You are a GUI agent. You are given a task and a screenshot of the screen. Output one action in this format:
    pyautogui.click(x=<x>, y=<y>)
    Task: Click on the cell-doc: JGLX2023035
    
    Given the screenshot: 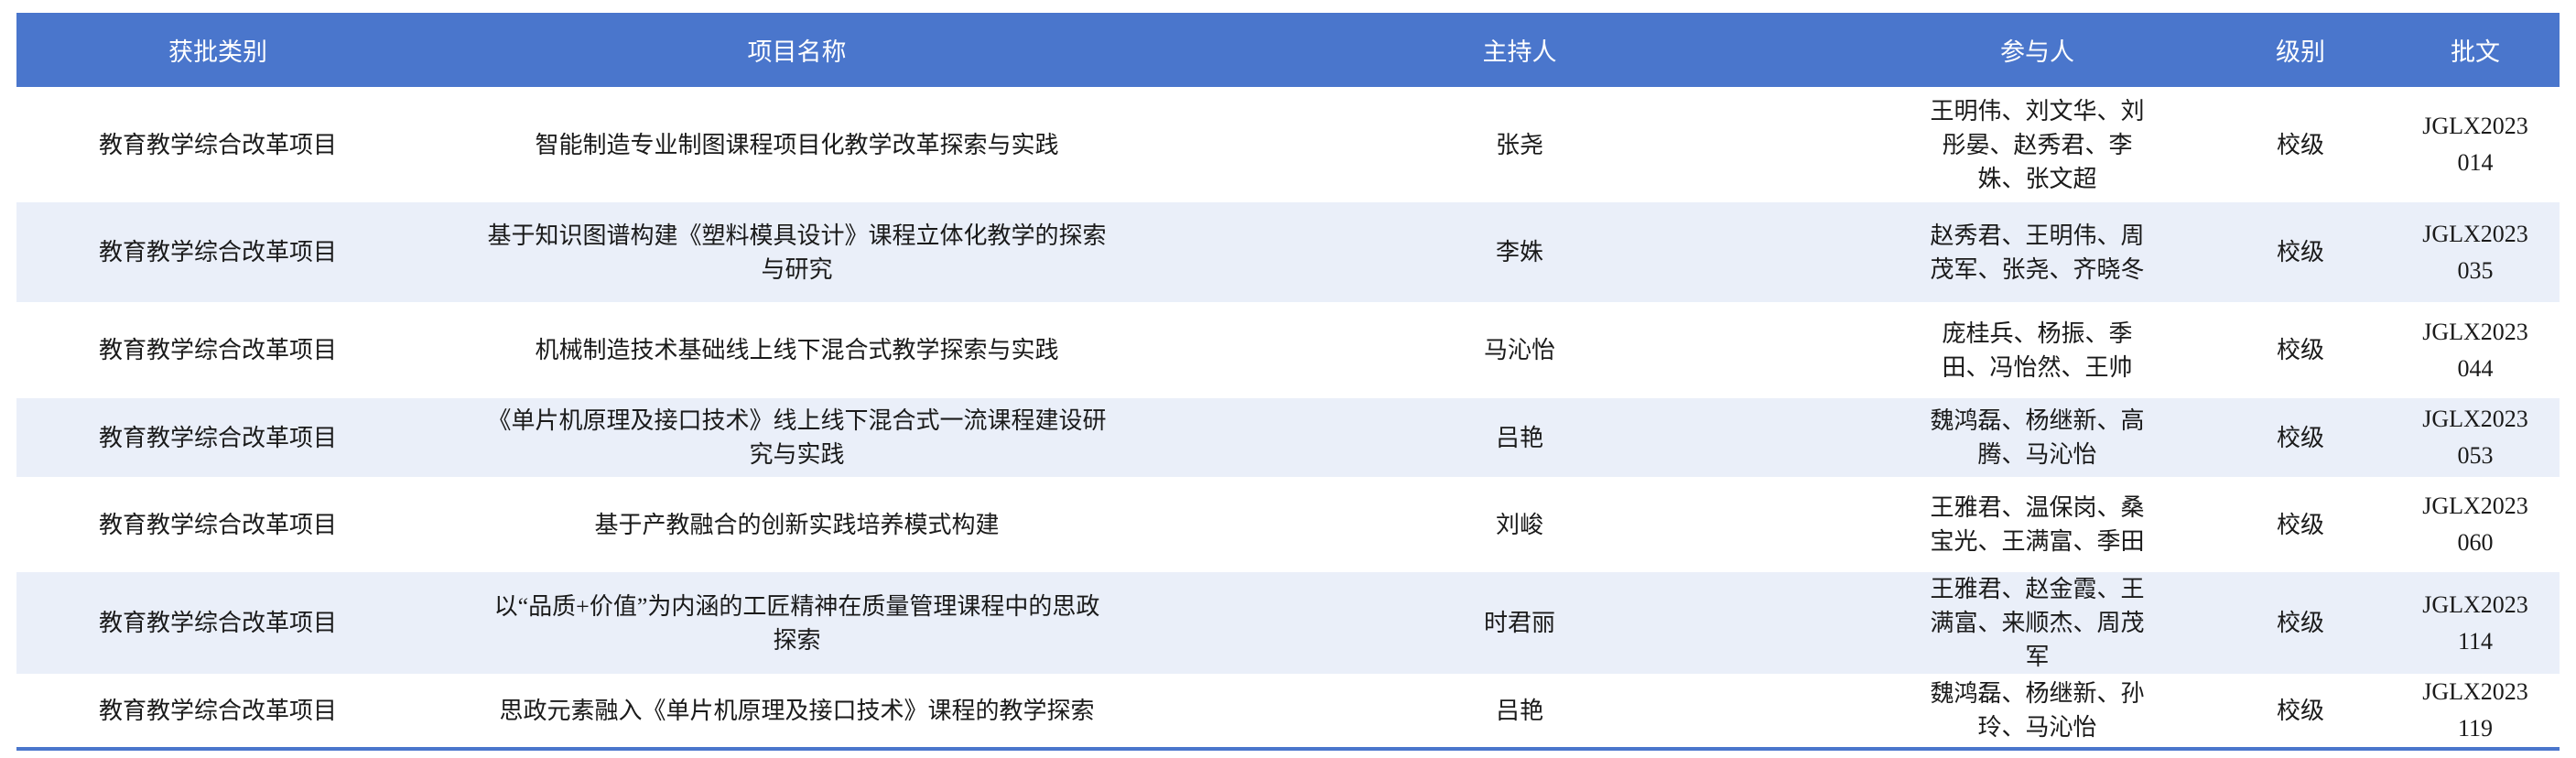 What is the action you would take?
    pyautogui.click(x=2475, y=252)
    